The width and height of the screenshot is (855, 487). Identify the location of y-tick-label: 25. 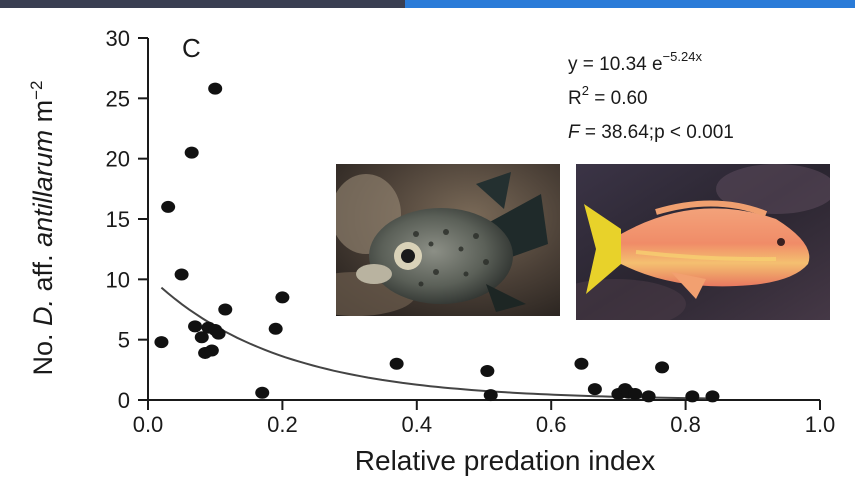
(118, 98).